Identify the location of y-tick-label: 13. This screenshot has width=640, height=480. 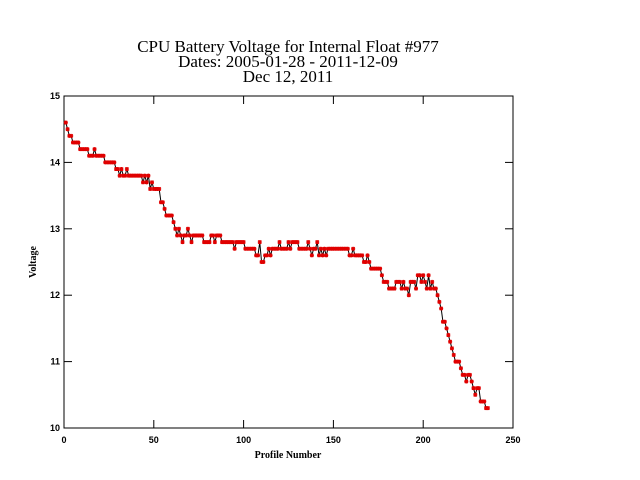
(55, 229).